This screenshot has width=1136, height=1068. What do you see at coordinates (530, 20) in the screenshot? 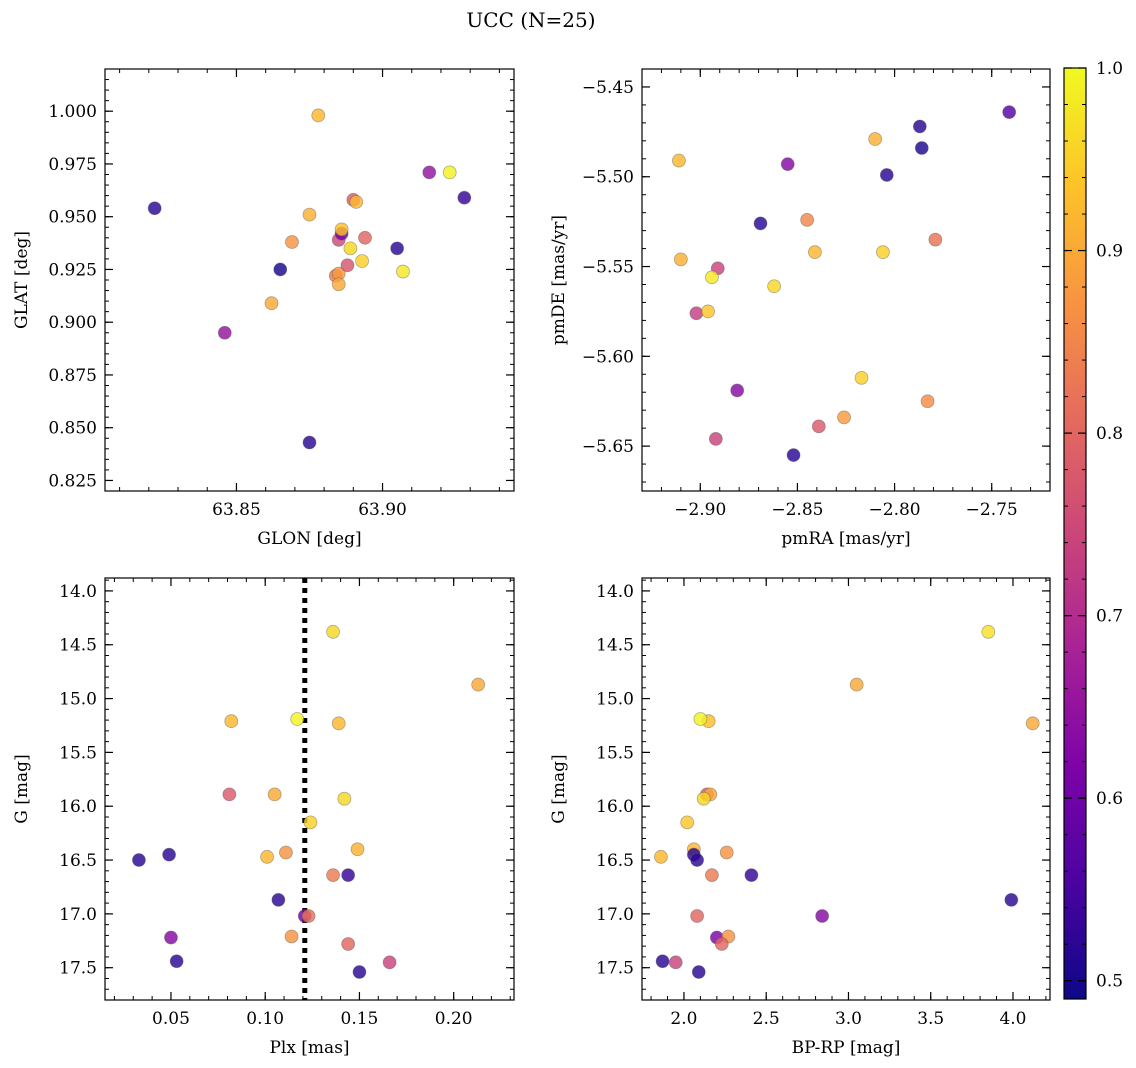
I see `figure-title: UCC (N=25)` at bounding box center [530, 20].